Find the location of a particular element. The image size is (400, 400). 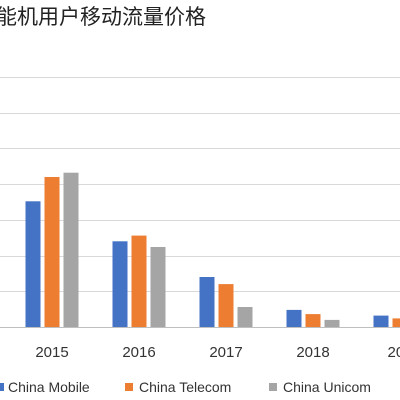

legend-label-china-telecom: China Telecom is located at coordinates (185, 387).